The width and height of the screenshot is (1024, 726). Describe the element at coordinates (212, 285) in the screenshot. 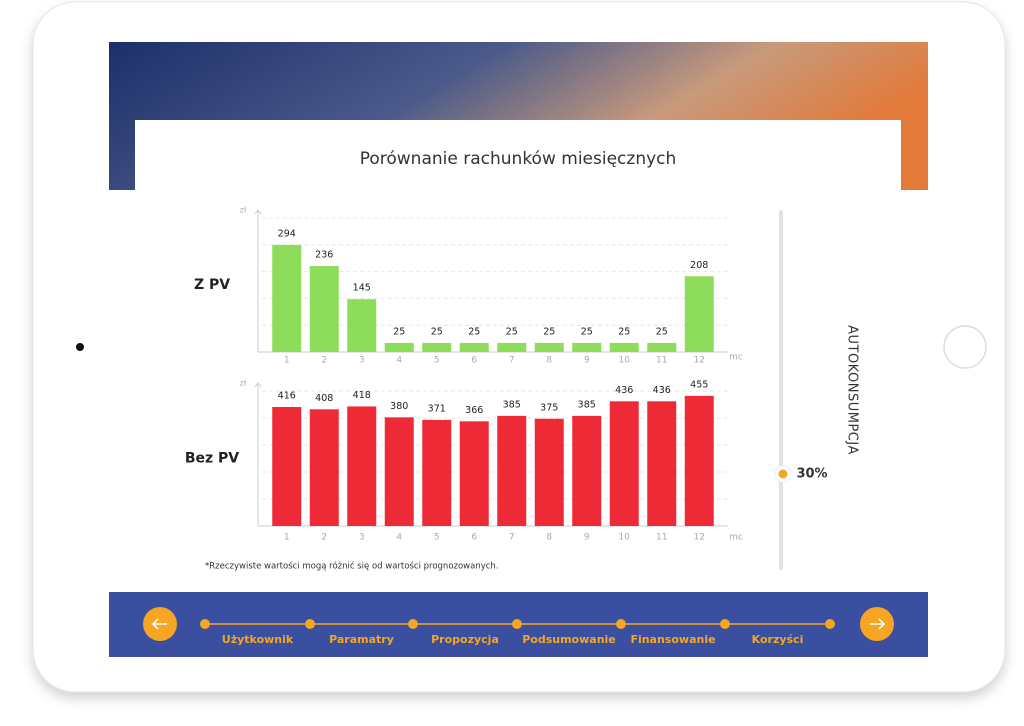

I see `chart-label: Z PV` at that location.